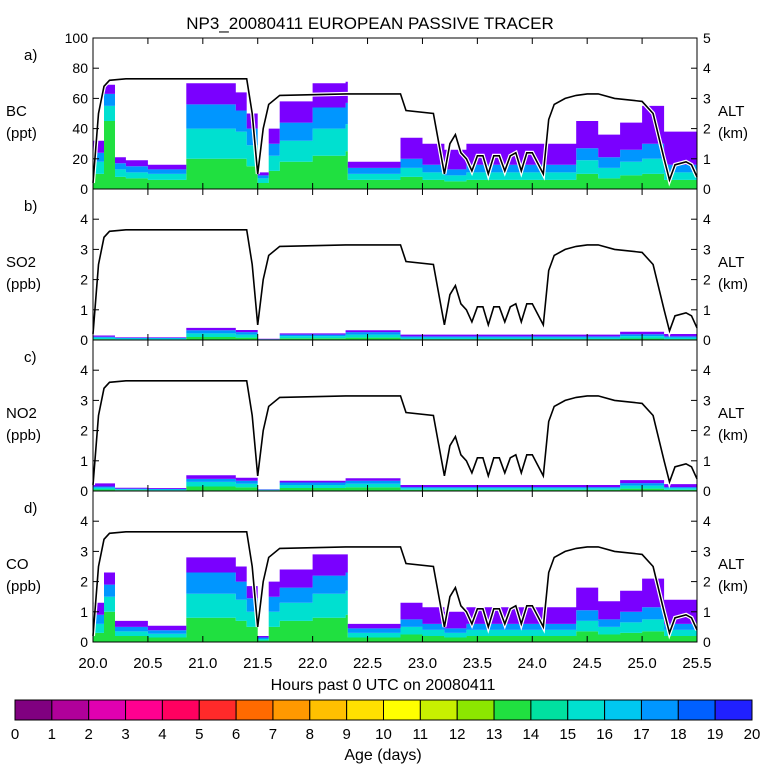  What do you see at coordinates (21, 262) in the screenshot?
I see `species-label: SO2` at bounding box center [21, 262].